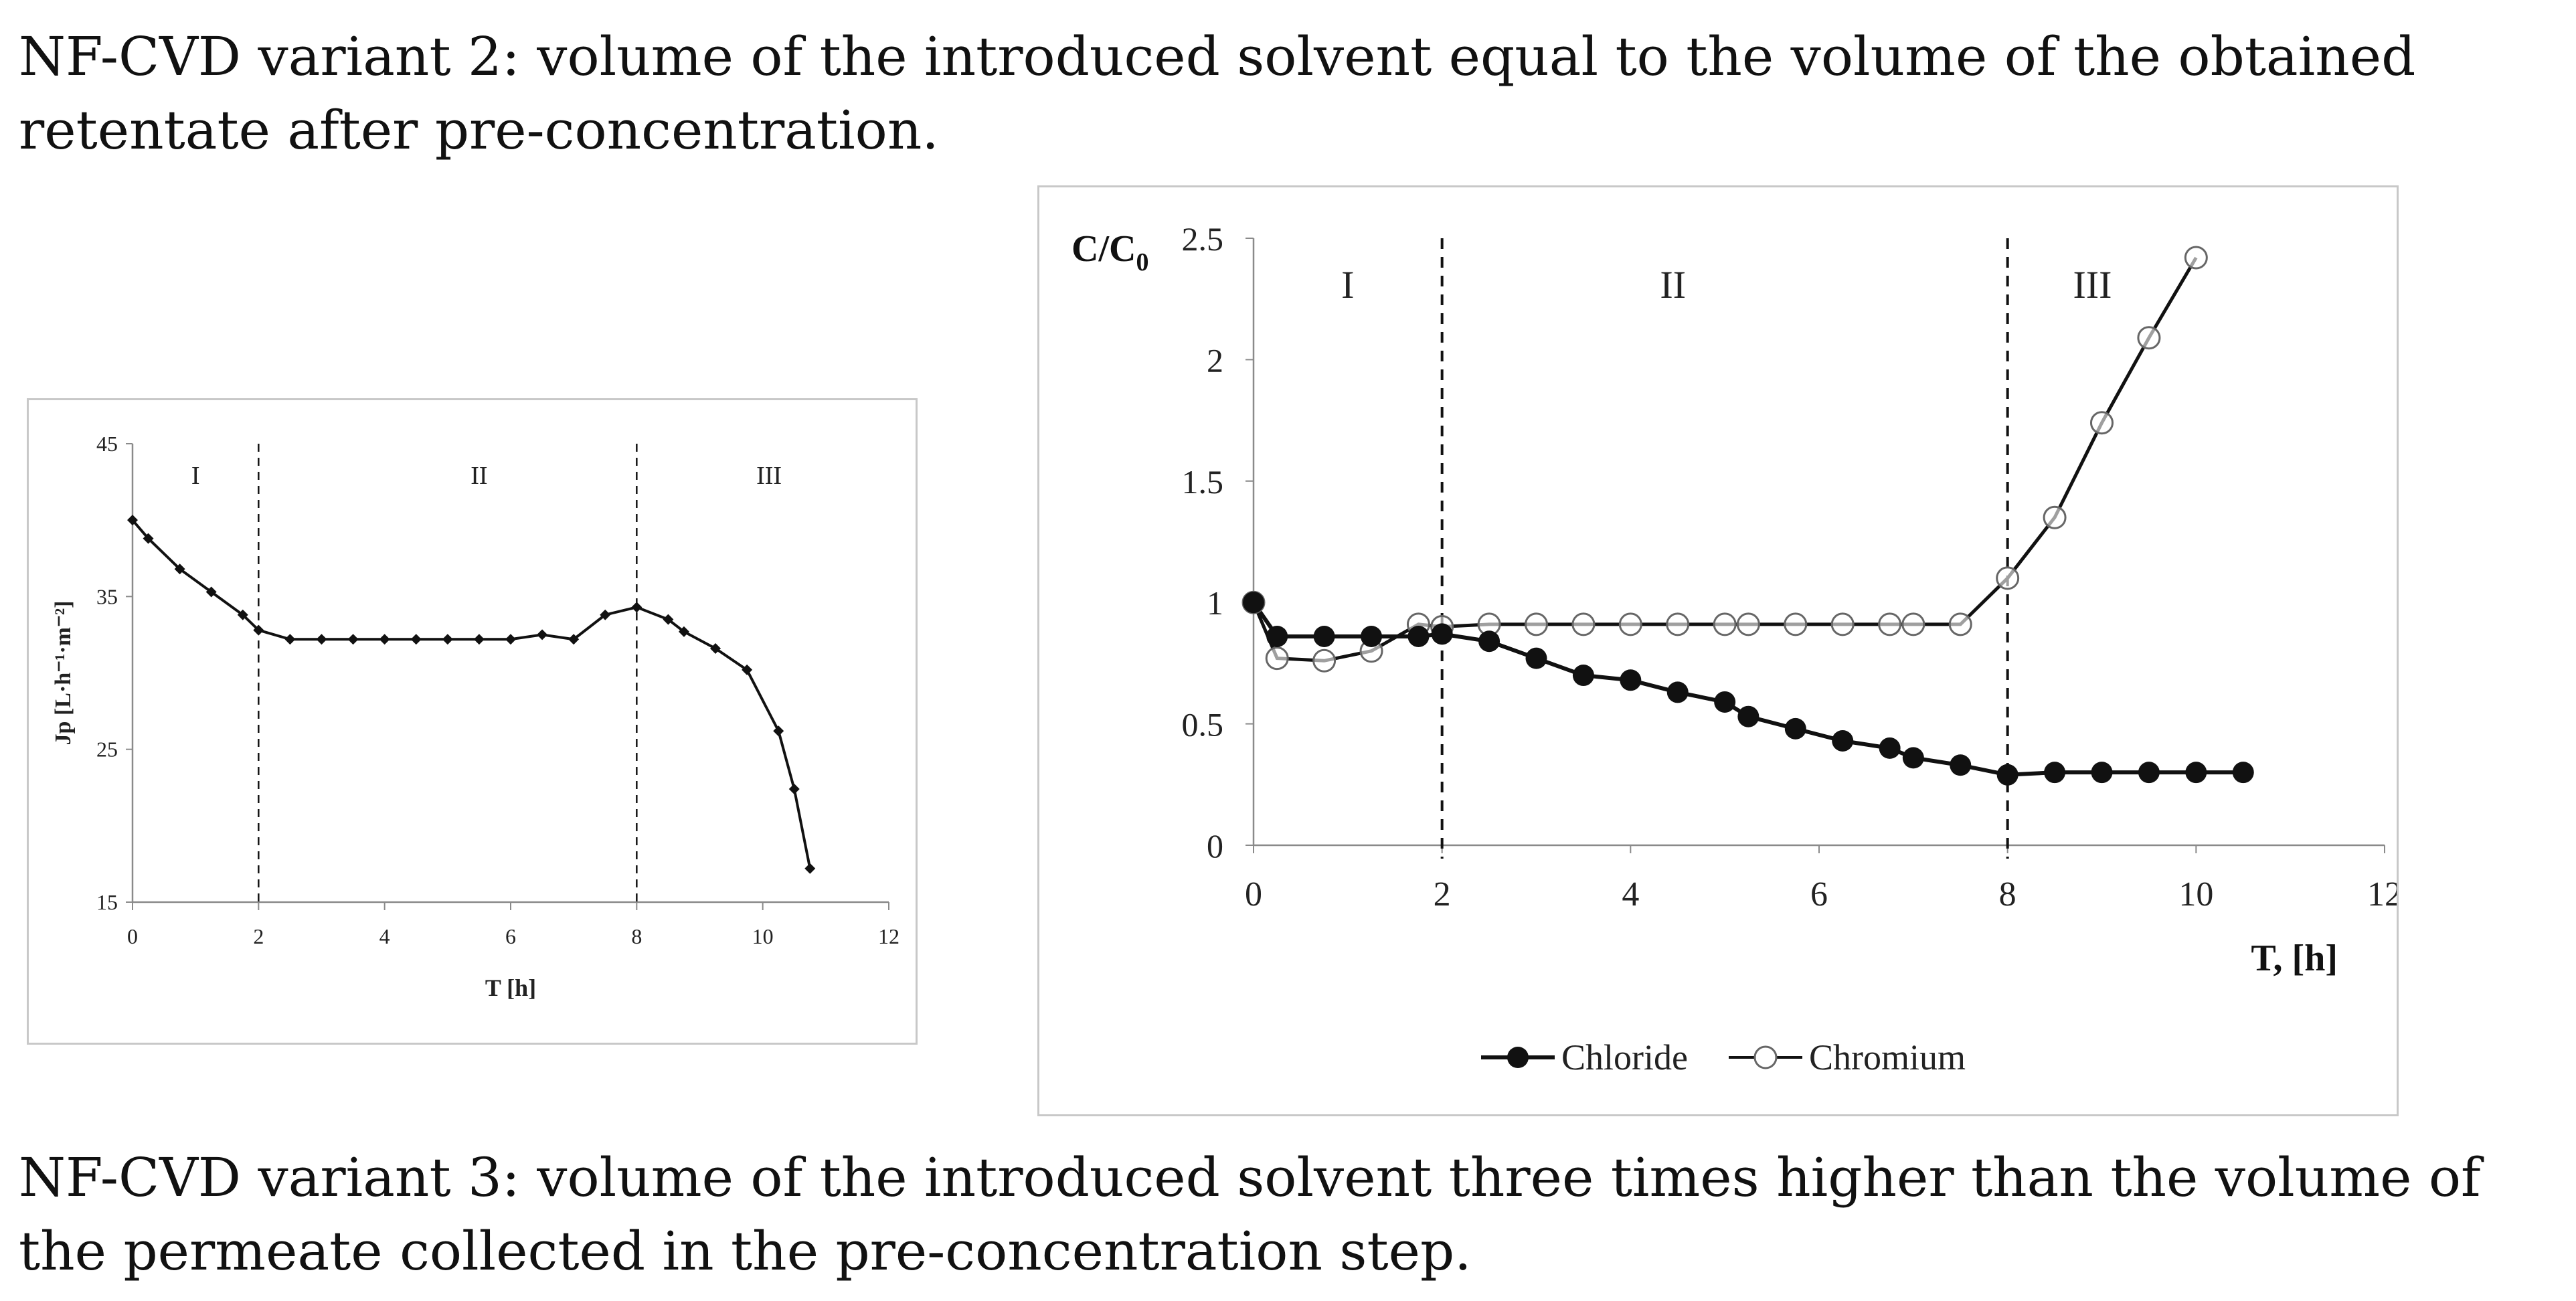 The image size is (2576, 1301). Describe the element at coordinates (510, 987) in the screenshot. I see `x-axis-title: T [h]` at that location.